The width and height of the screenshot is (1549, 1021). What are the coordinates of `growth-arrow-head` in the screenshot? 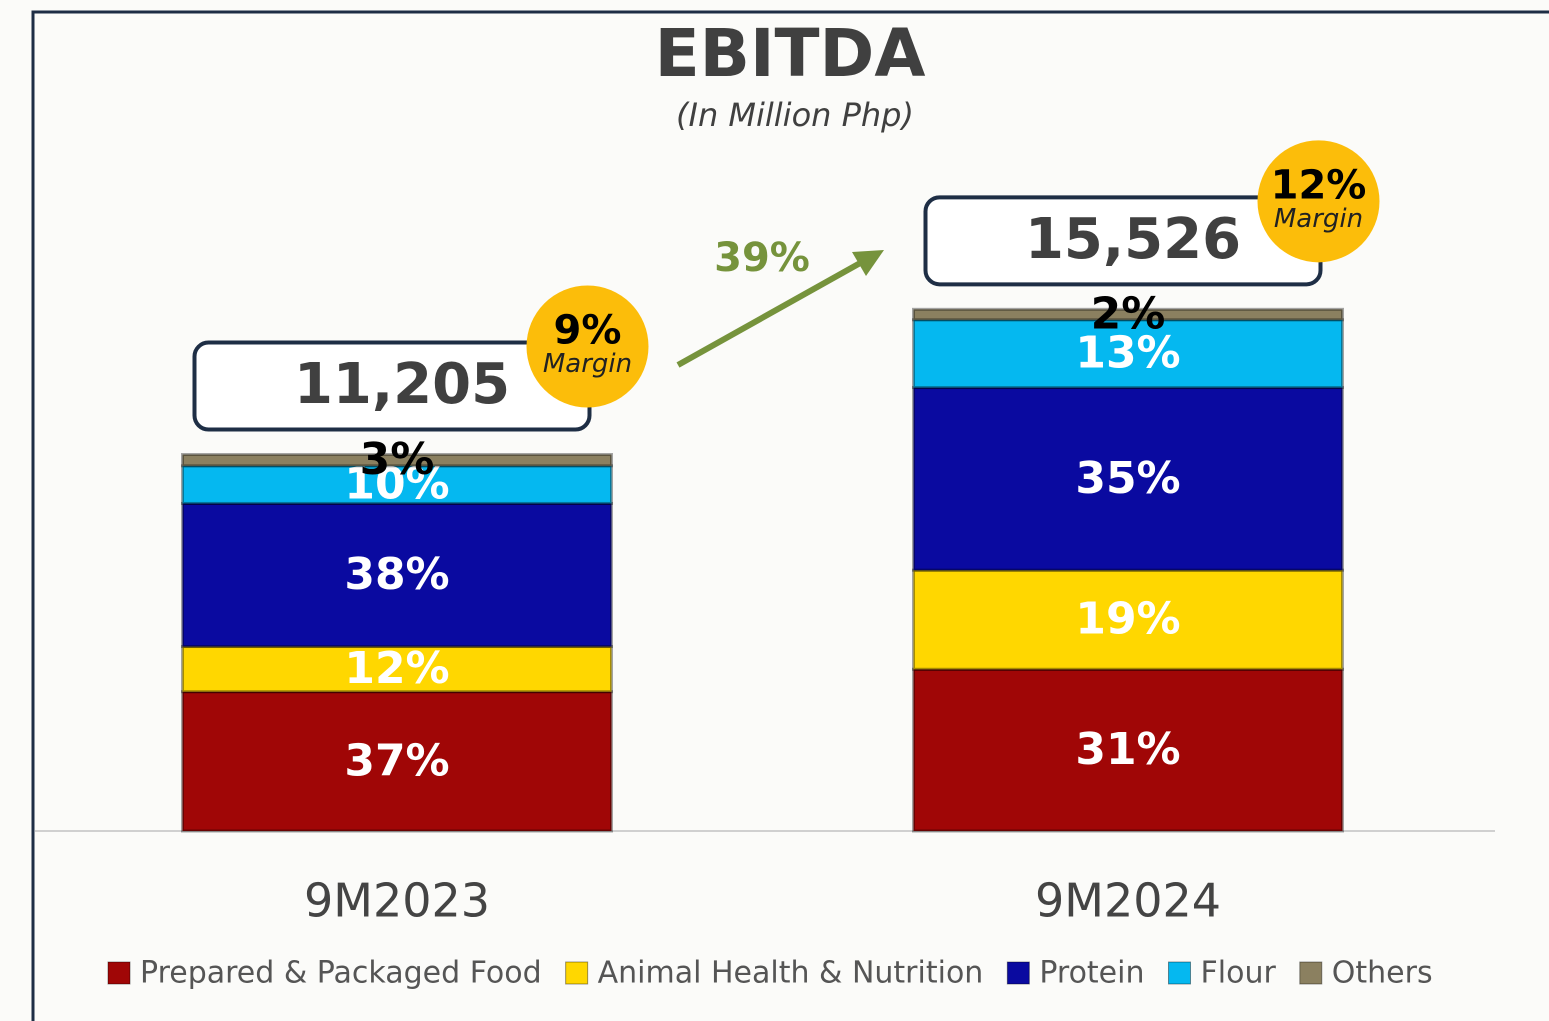 It's located at (868, 263).